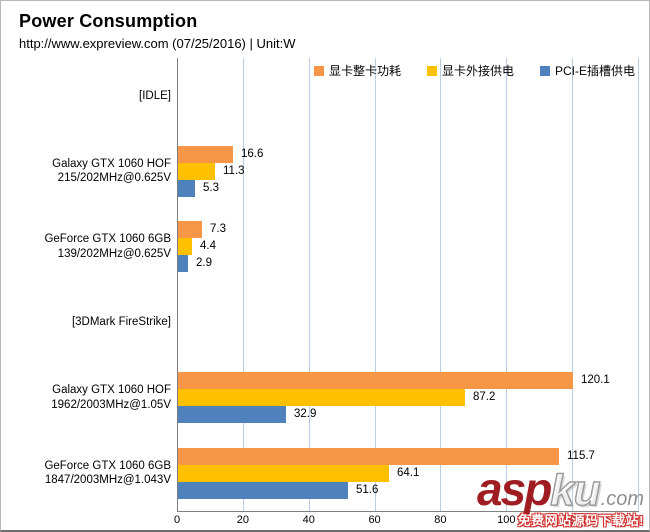  I want to click on bar-value-label: 120.1, so click(595, 380).